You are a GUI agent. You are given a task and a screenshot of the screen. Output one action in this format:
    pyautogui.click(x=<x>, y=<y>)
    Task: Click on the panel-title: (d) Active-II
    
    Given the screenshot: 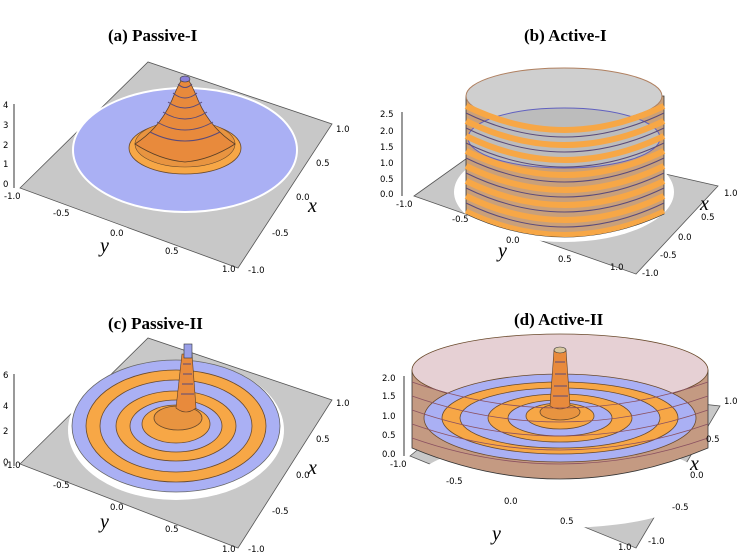 What is the action you would take?
    pyautogui.click(x=559, y=319)
    